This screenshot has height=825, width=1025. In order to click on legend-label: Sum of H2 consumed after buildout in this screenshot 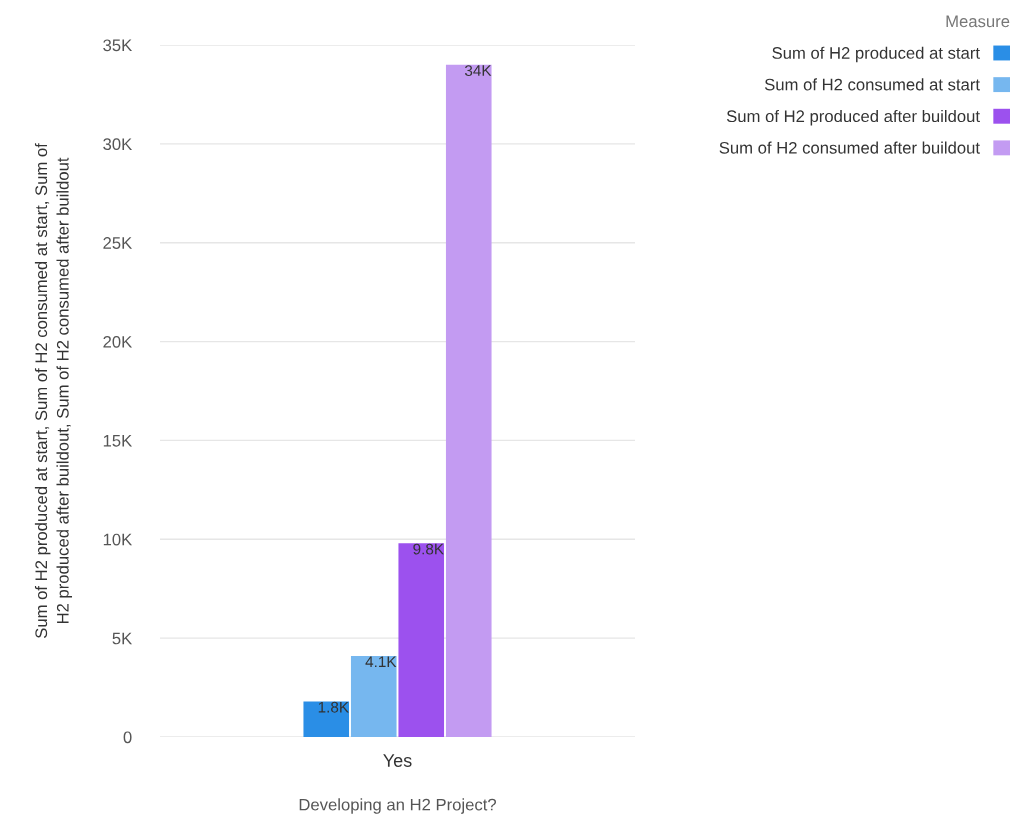, I will do `click(849, 147)`.